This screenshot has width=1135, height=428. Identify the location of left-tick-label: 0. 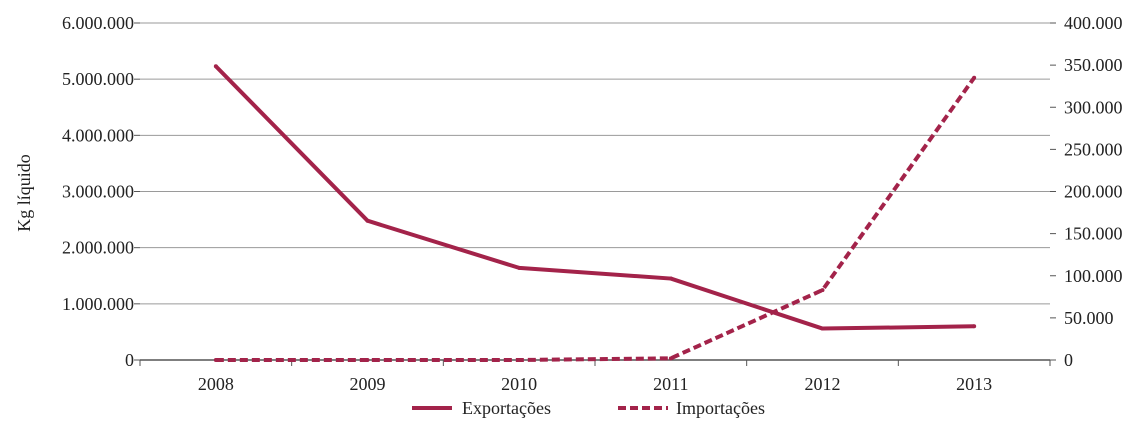
(129, 360).